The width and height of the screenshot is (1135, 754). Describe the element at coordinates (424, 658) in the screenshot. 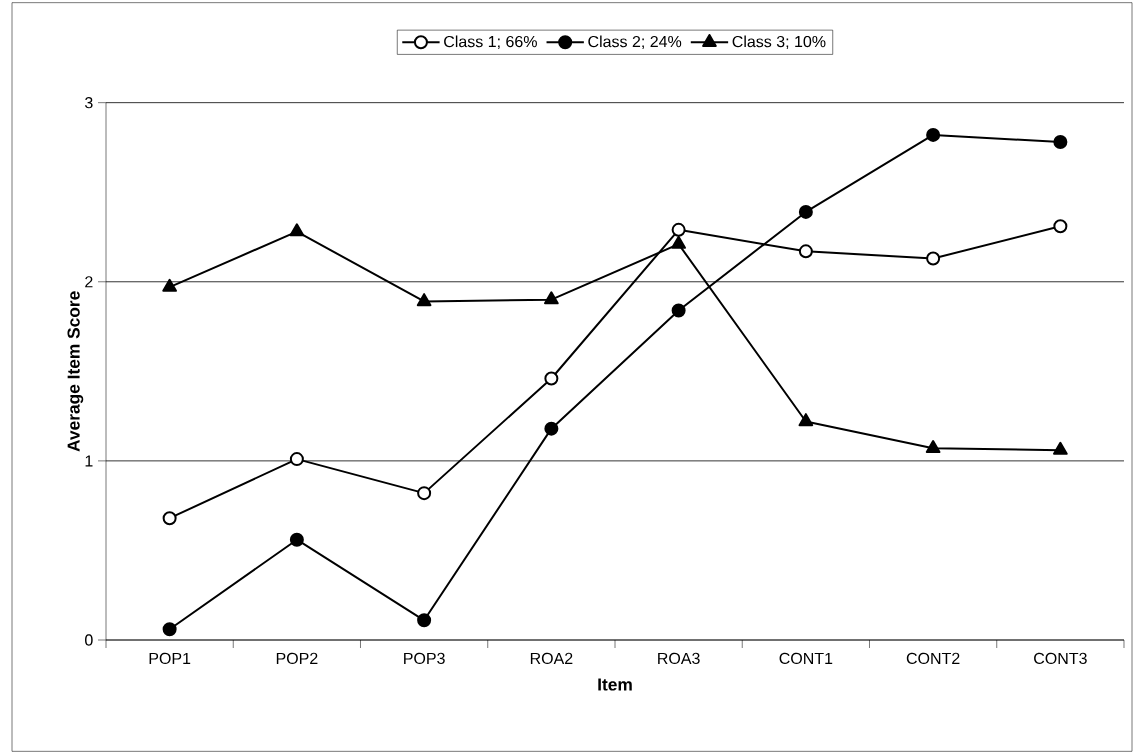

I see `x-tick-label: POP3` at that location.